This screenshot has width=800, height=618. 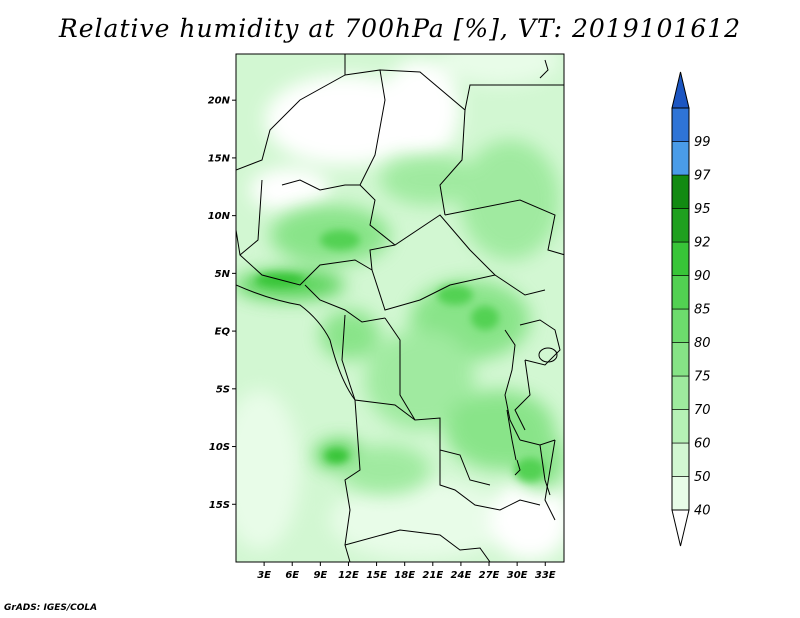 I want to click on lat-tick-label: EQ, so click(x=223, y=332).